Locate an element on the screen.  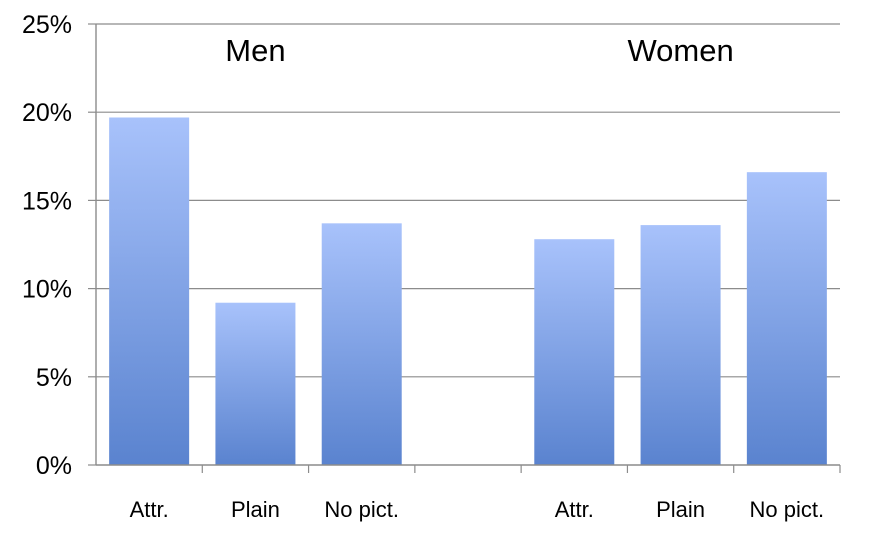
y-tick-label: 0% is located at coordinates (54, 466).